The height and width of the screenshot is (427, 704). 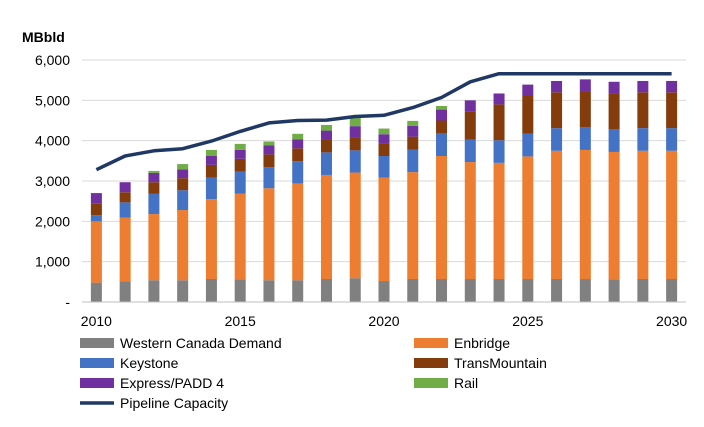 What do you see at coordinates (52, 221) in the screenshot?
I see `y-tick-label: 2,000` at bounding box center [52, 221].